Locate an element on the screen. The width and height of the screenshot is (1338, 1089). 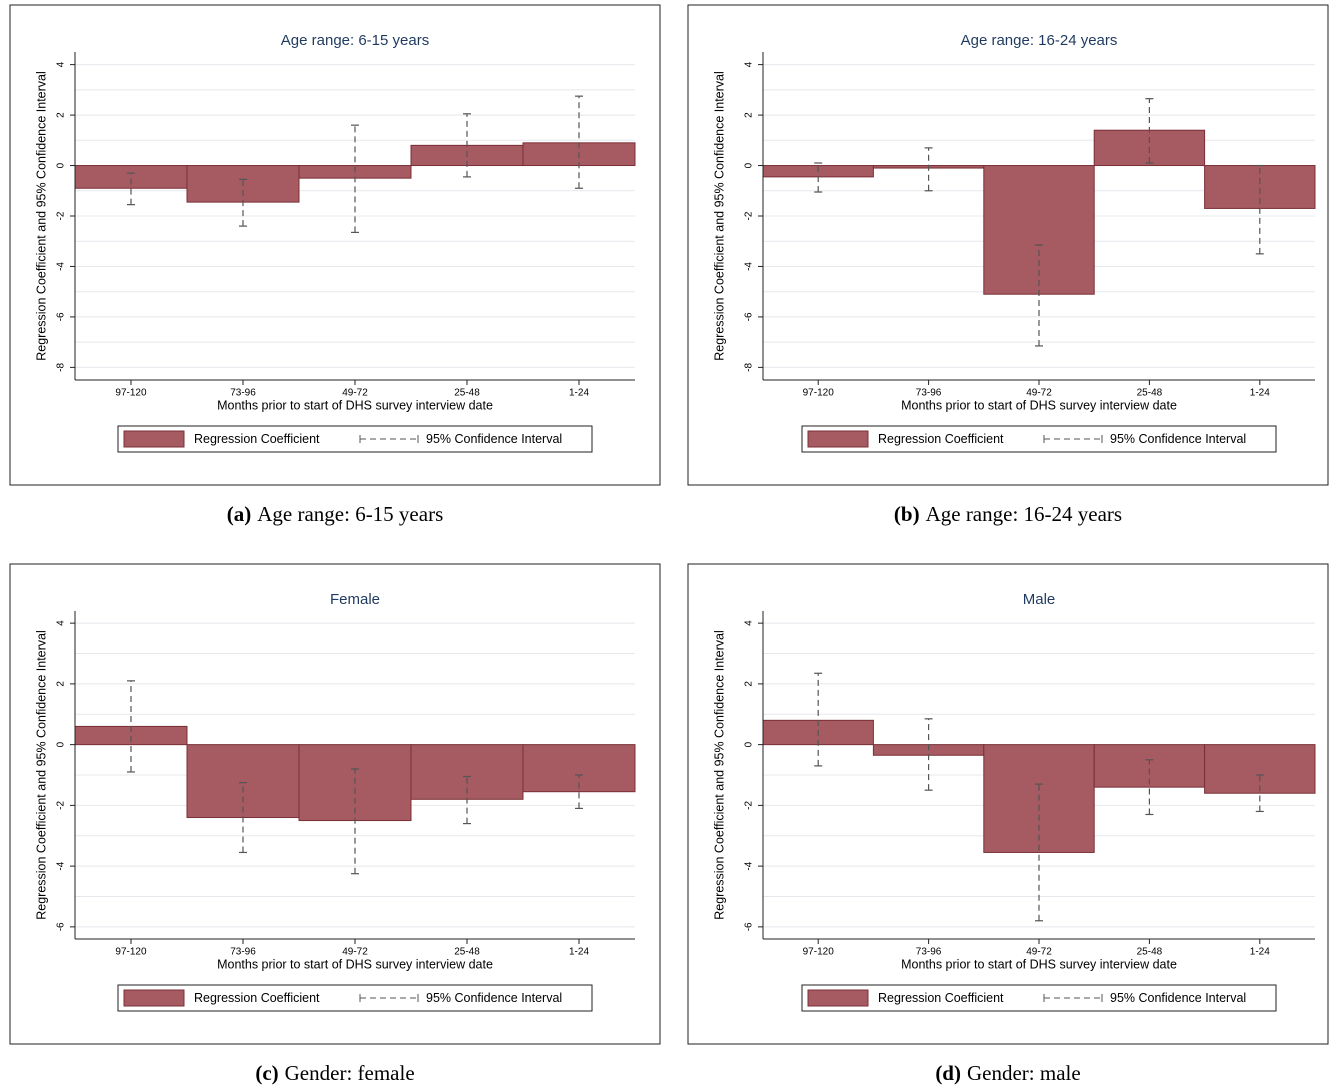
caption: (b) Age range: 16-24 years is located at coordinates (1008, 514).